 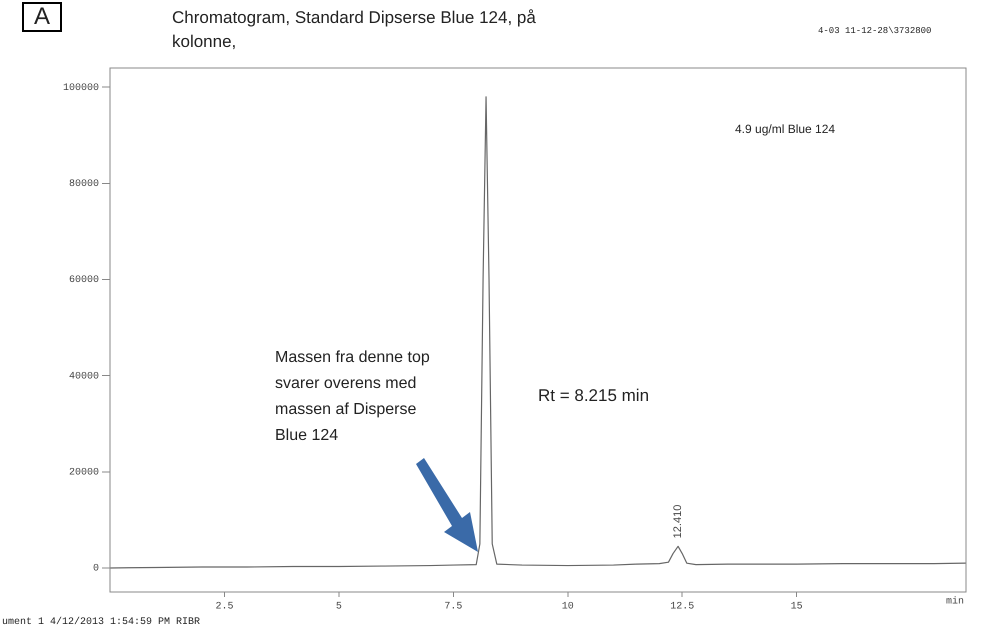 What do you see at coordinates (682, 607) in the screenshot?
I see `x-tick-label: 12.5` at bounding box center [682, 607].